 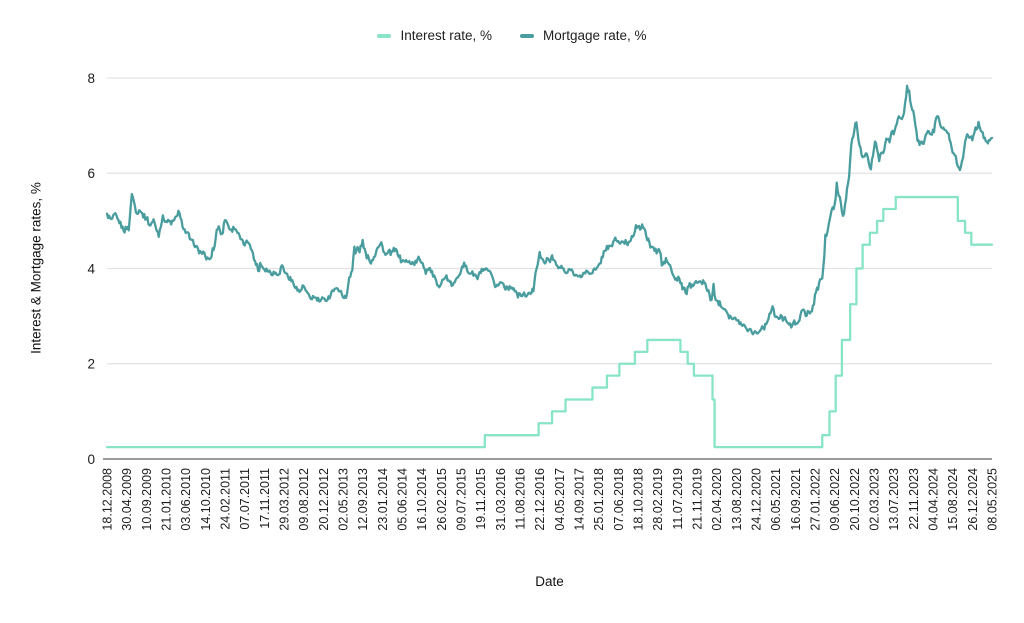 I want to click on x-tick-label: 02.03.2023, so click(x=875, y=499).